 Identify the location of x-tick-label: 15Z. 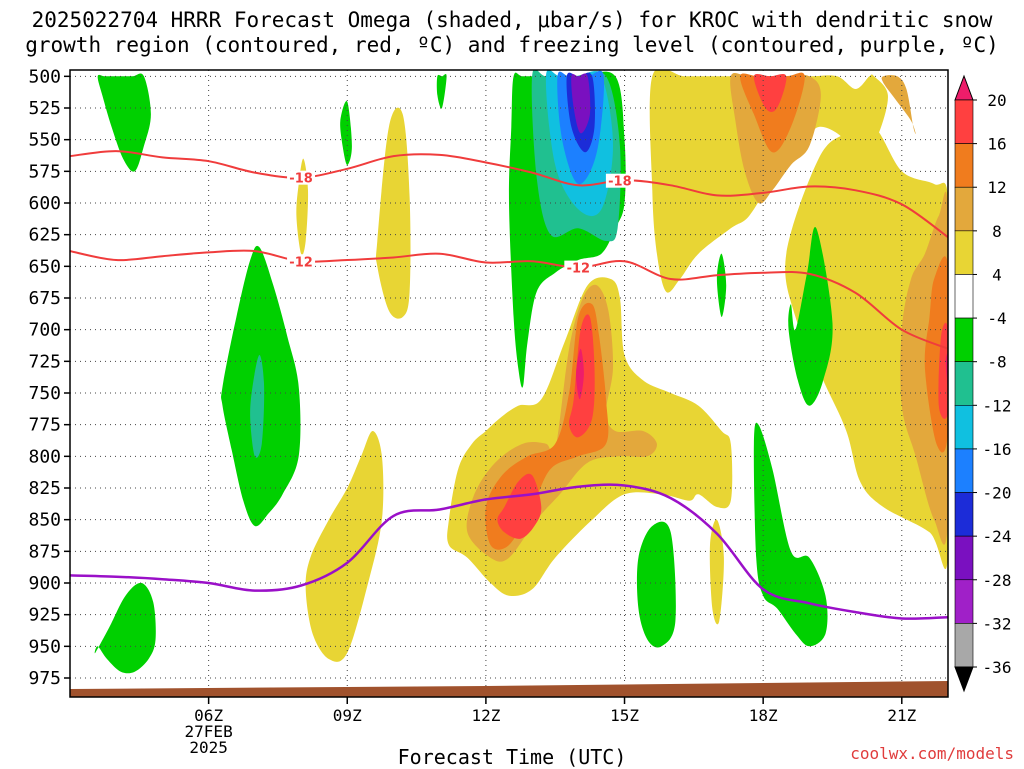
(624, 715).